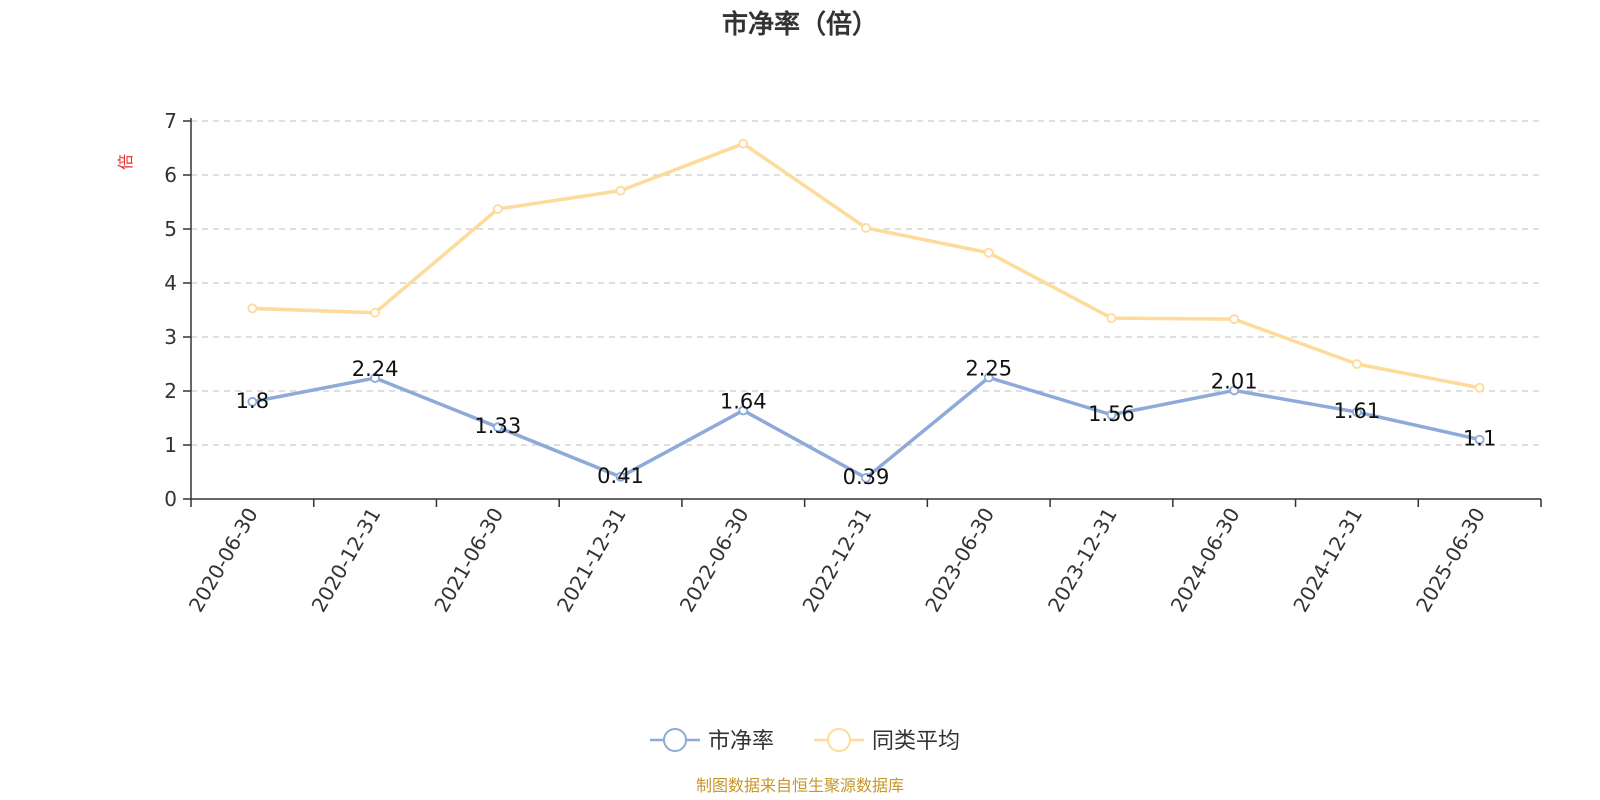  I want to click on data-label: 1.8, so click(252, 401).